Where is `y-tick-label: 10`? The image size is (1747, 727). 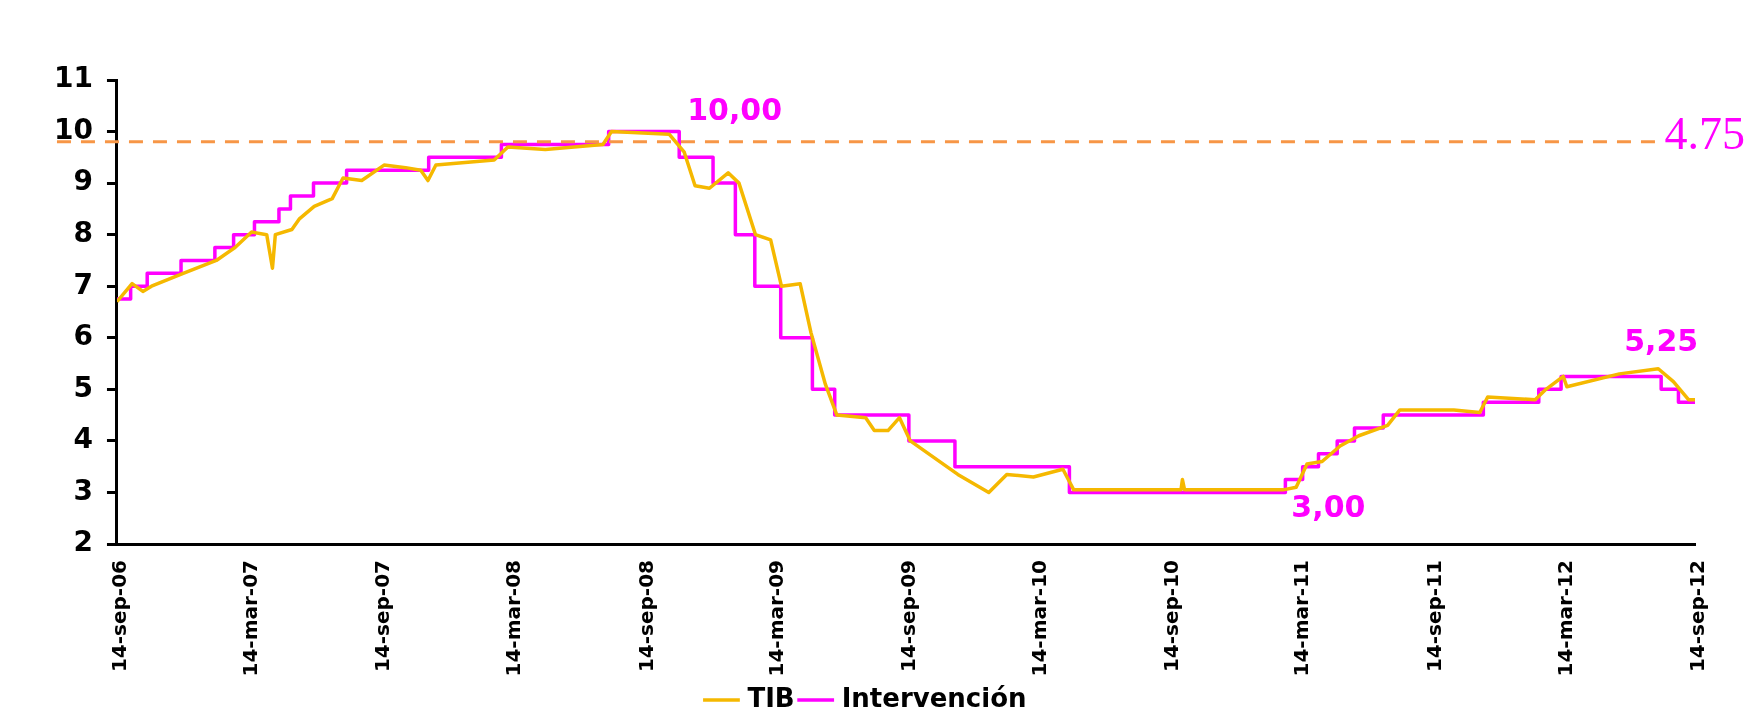
y-tick-label: 10 is located at coordinates (73, 129).